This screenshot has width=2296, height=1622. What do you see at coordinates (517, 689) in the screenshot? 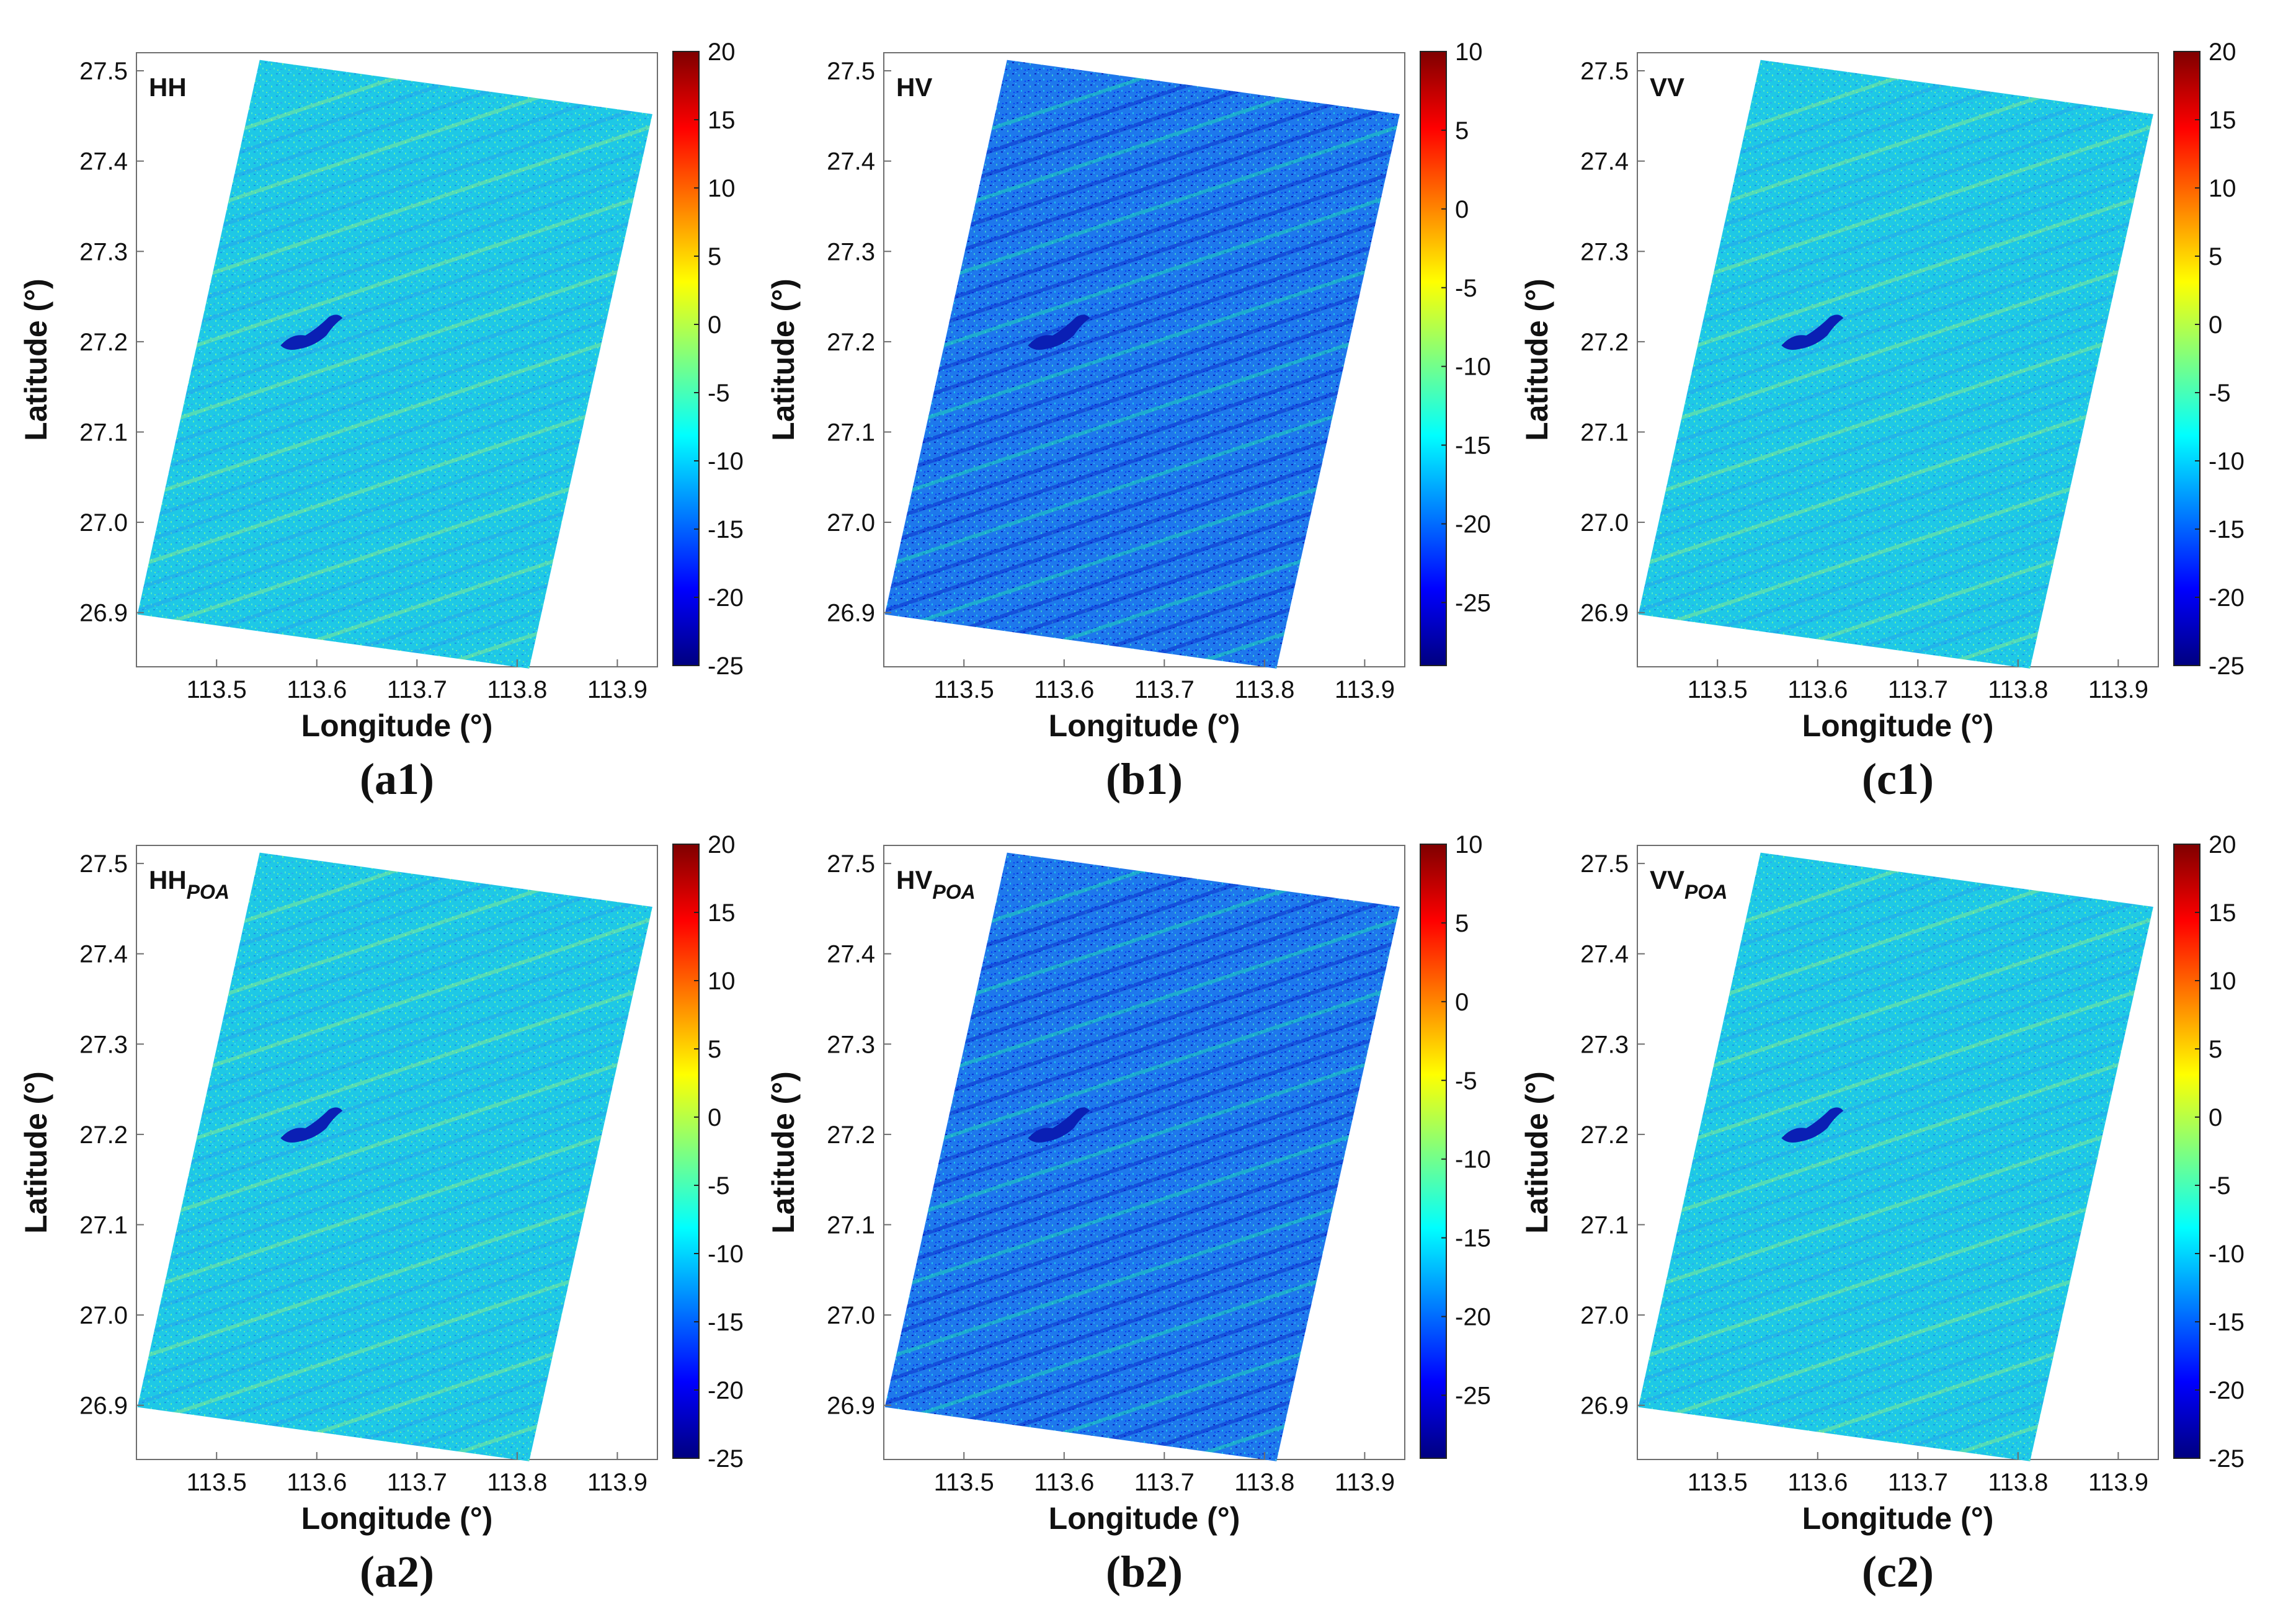
I see `x-tick-label: 113.8` at bounding box center [517, 689].